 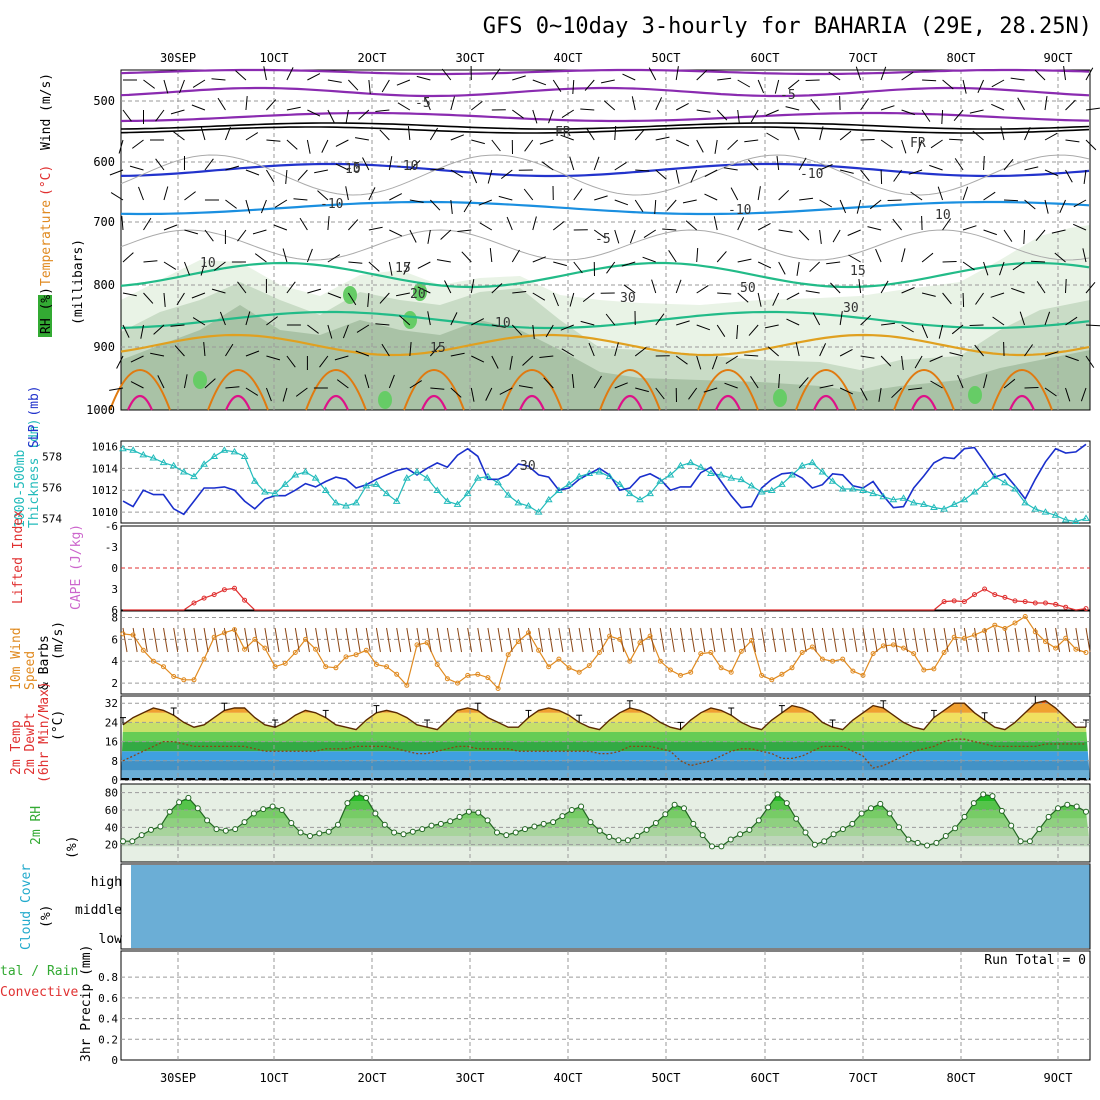 I want to click on li-marker, so click(x=224, y=590).